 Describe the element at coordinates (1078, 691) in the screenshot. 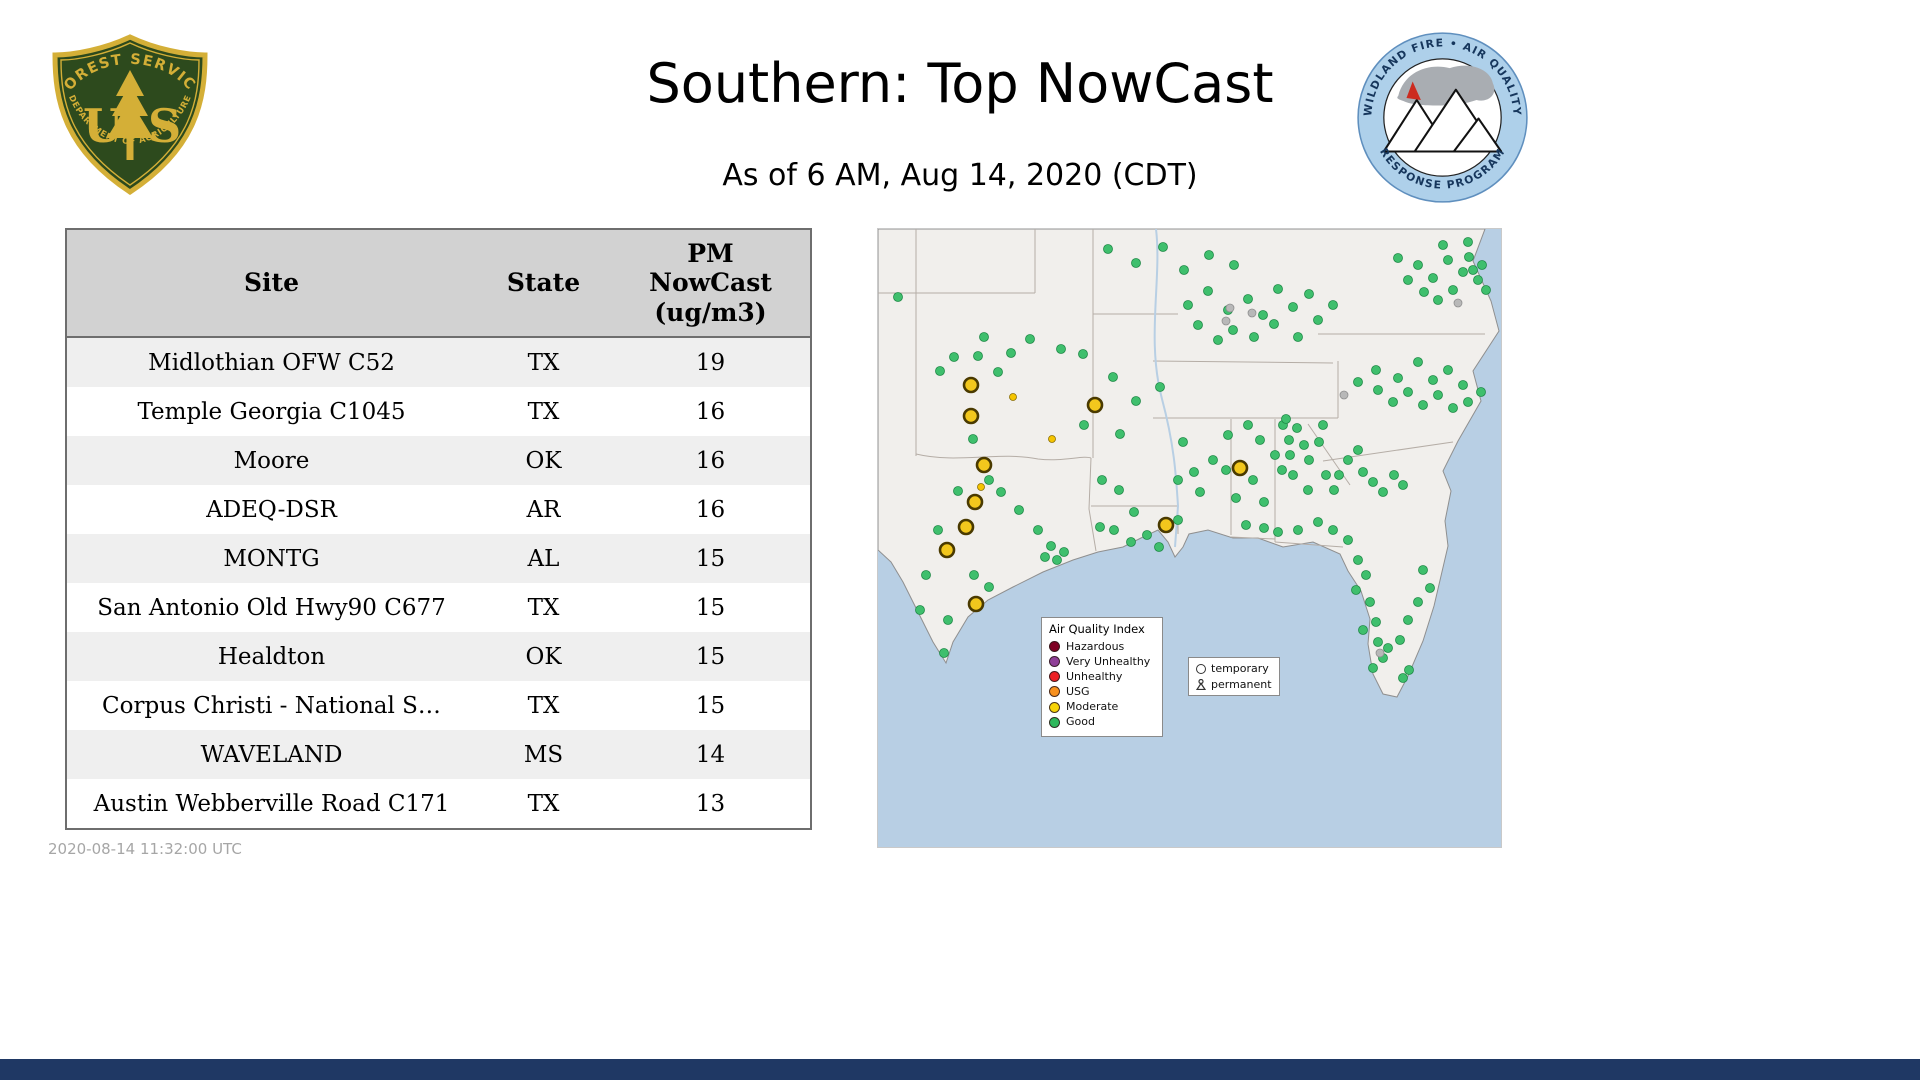

I see `legend-label: USG` at that location.